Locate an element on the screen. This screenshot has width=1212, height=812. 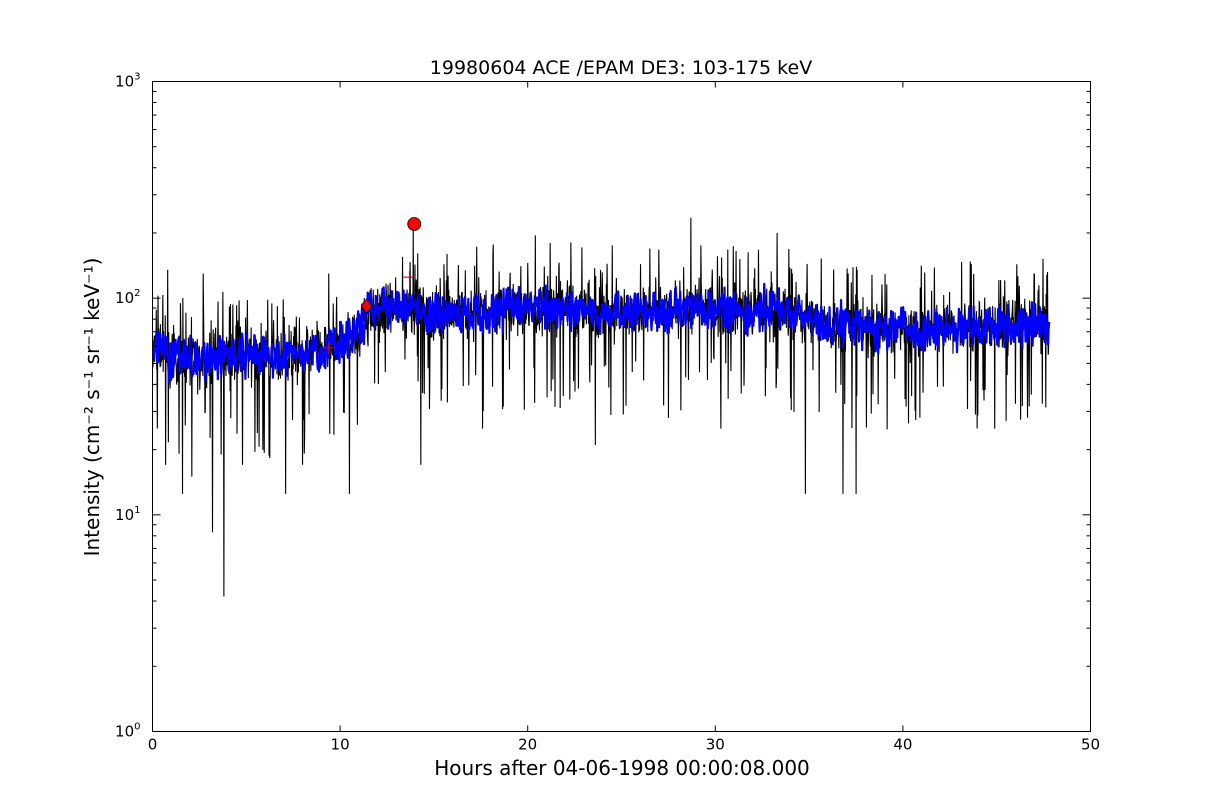
y-tick-exponent: 3 is located at coordinates (137, 77).